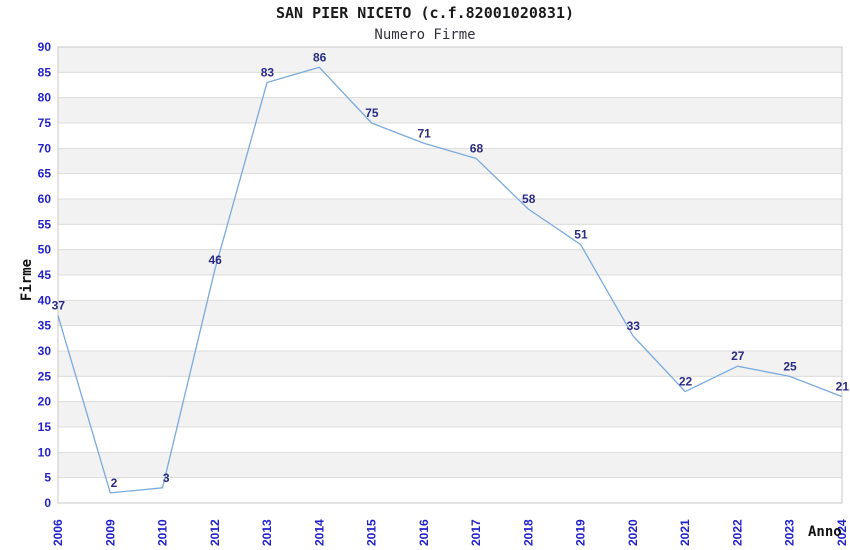 Image resolution: width=850 pixels, height=550 pixels. I want to click on x-tick-label: 2016, so click(424, 532).